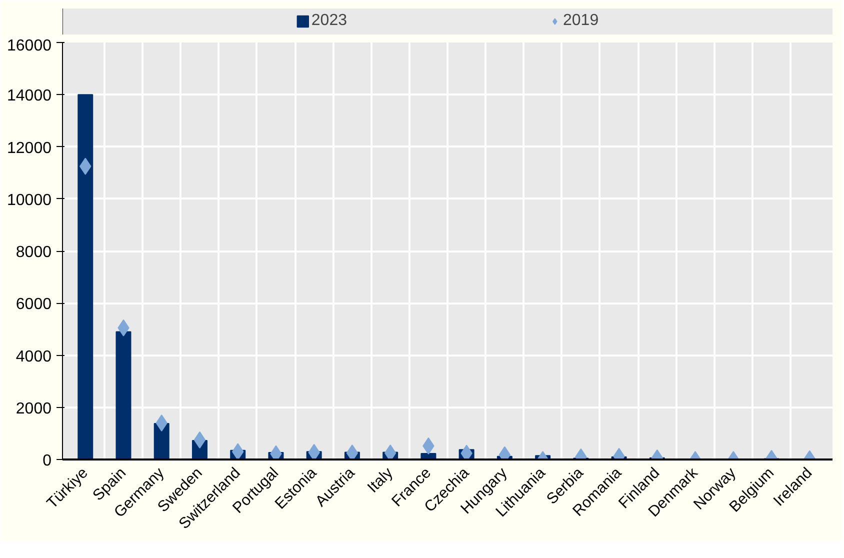  What do you see at coordinates (29, 46) in the screenshot?
I see `y-tick-label: 16000` at bounding box center [29, 46].